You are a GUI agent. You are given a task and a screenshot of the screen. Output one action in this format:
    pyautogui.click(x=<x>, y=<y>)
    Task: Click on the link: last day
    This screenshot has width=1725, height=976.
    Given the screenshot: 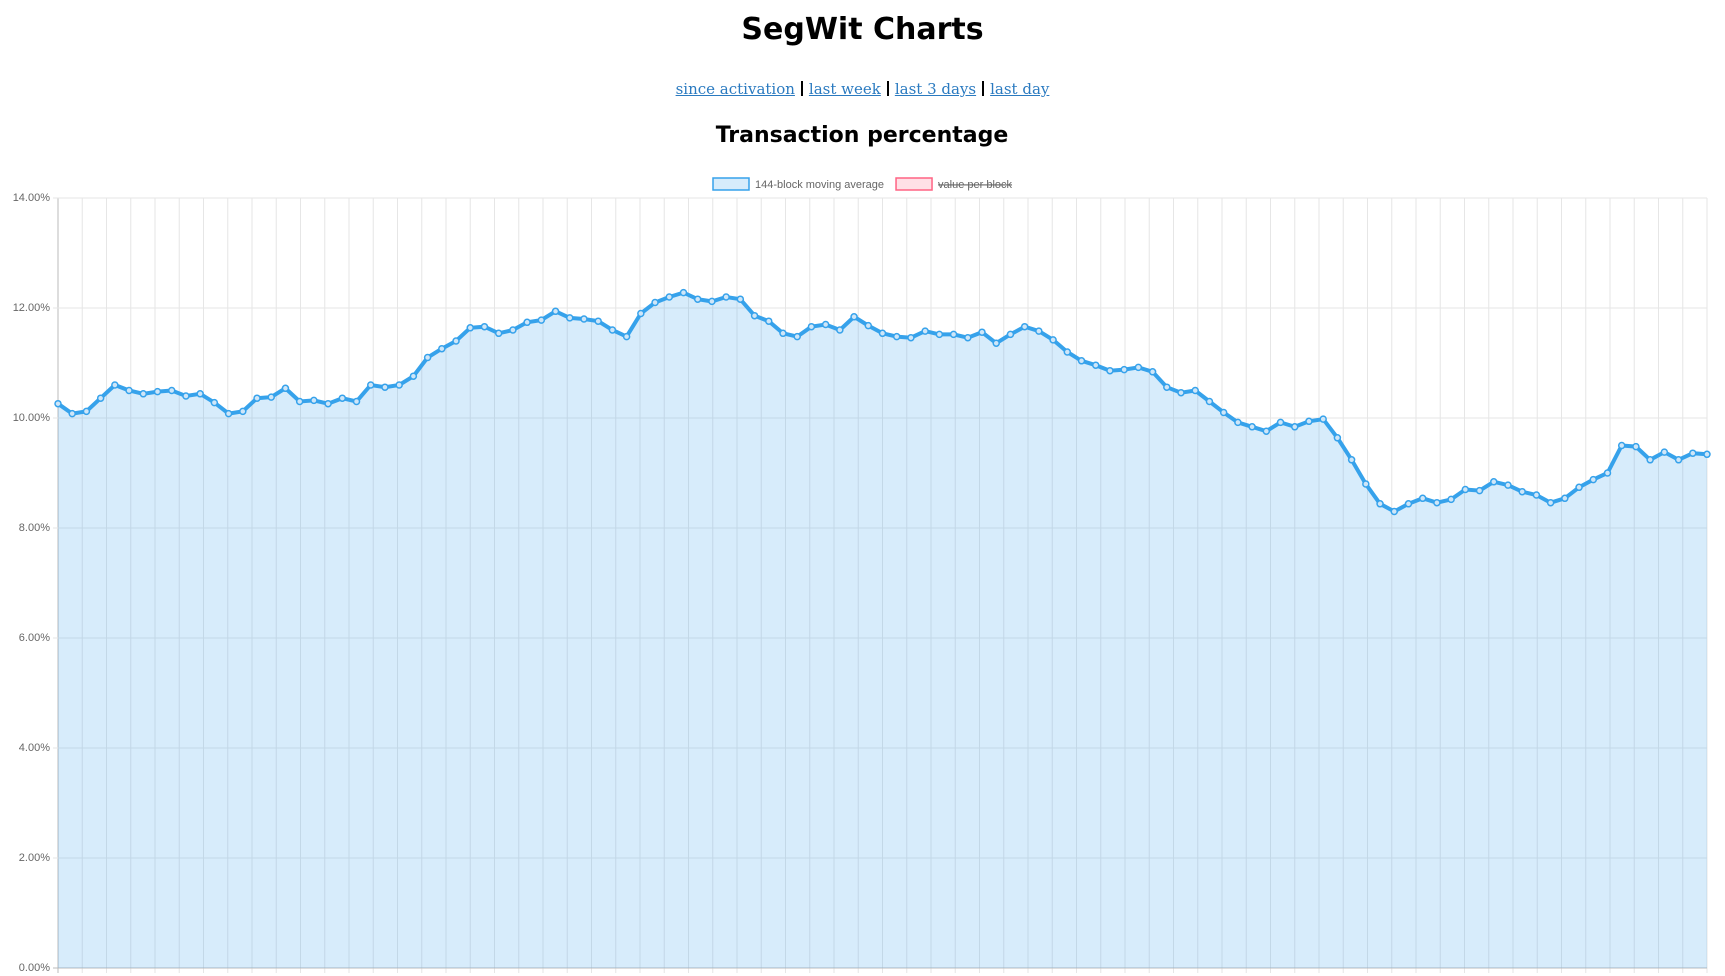 What is the action you would take?
    pyautogui.click(x=1020, y=89)
    